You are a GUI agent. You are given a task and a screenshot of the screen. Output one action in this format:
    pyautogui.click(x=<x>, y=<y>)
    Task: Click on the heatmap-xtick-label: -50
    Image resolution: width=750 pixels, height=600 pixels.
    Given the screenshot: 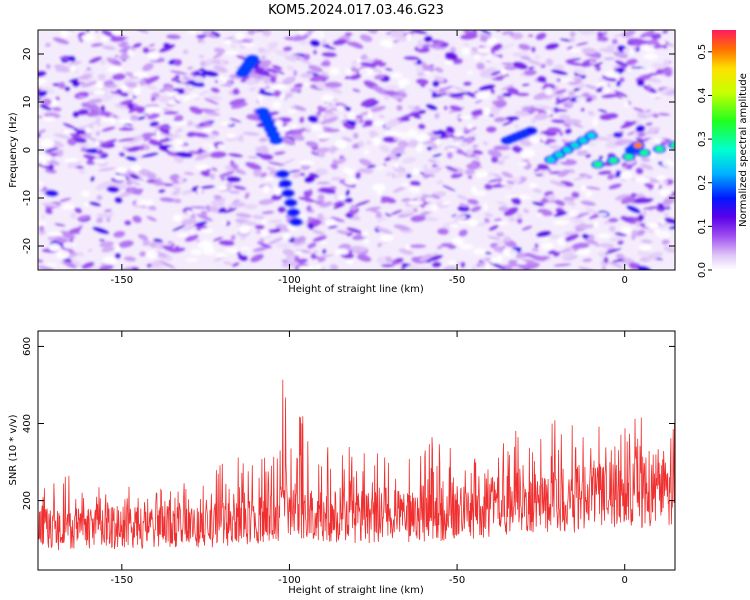 What is the action you would take?
    pyautogui.click(x=457, y=280)
    